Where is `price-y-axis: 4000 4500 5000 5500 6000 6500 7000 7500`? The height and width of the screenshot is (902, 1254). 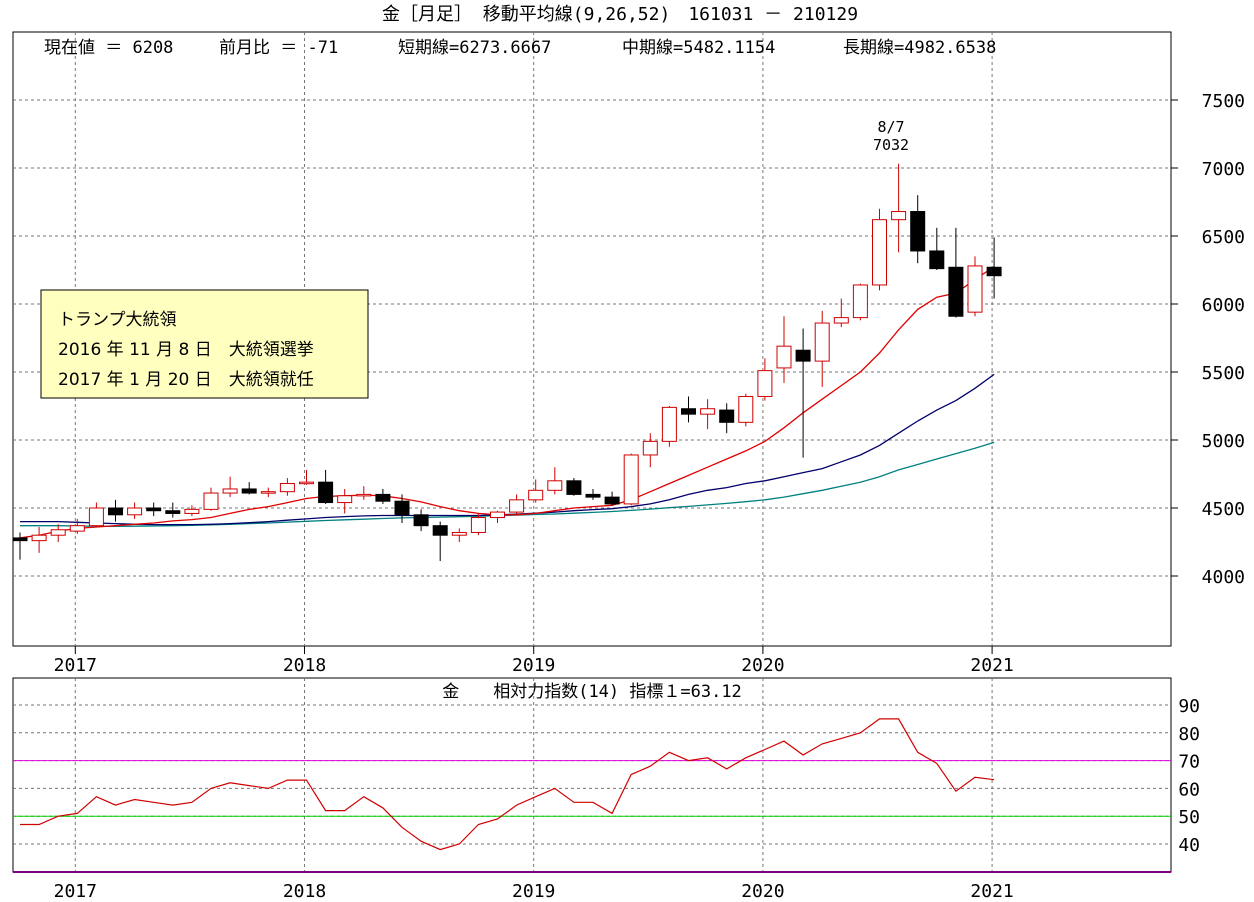
price-y-axis: 4000 4500 5000 5500 6000 6500 7000 7500 is located at coordinates (1208, 339).